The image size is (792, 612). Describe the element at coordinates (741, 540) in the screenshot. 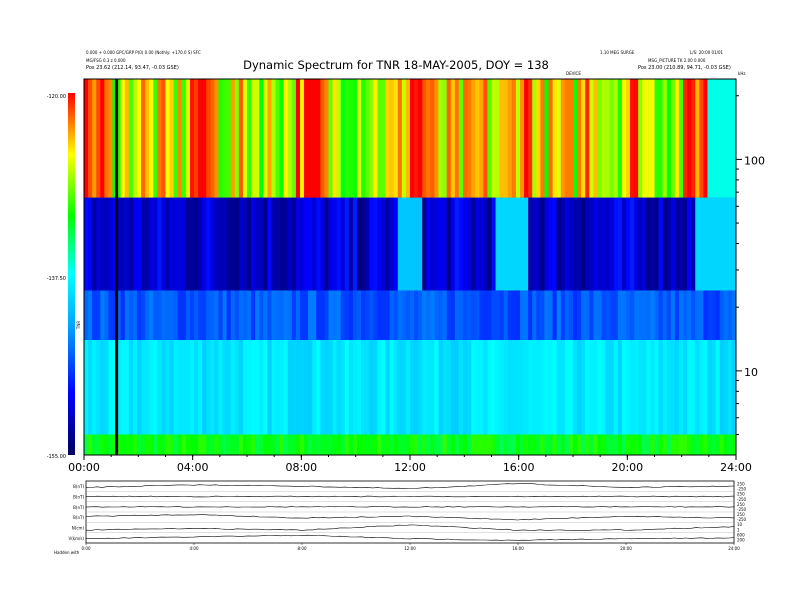

I see `right-tick-label: 200` at that location.